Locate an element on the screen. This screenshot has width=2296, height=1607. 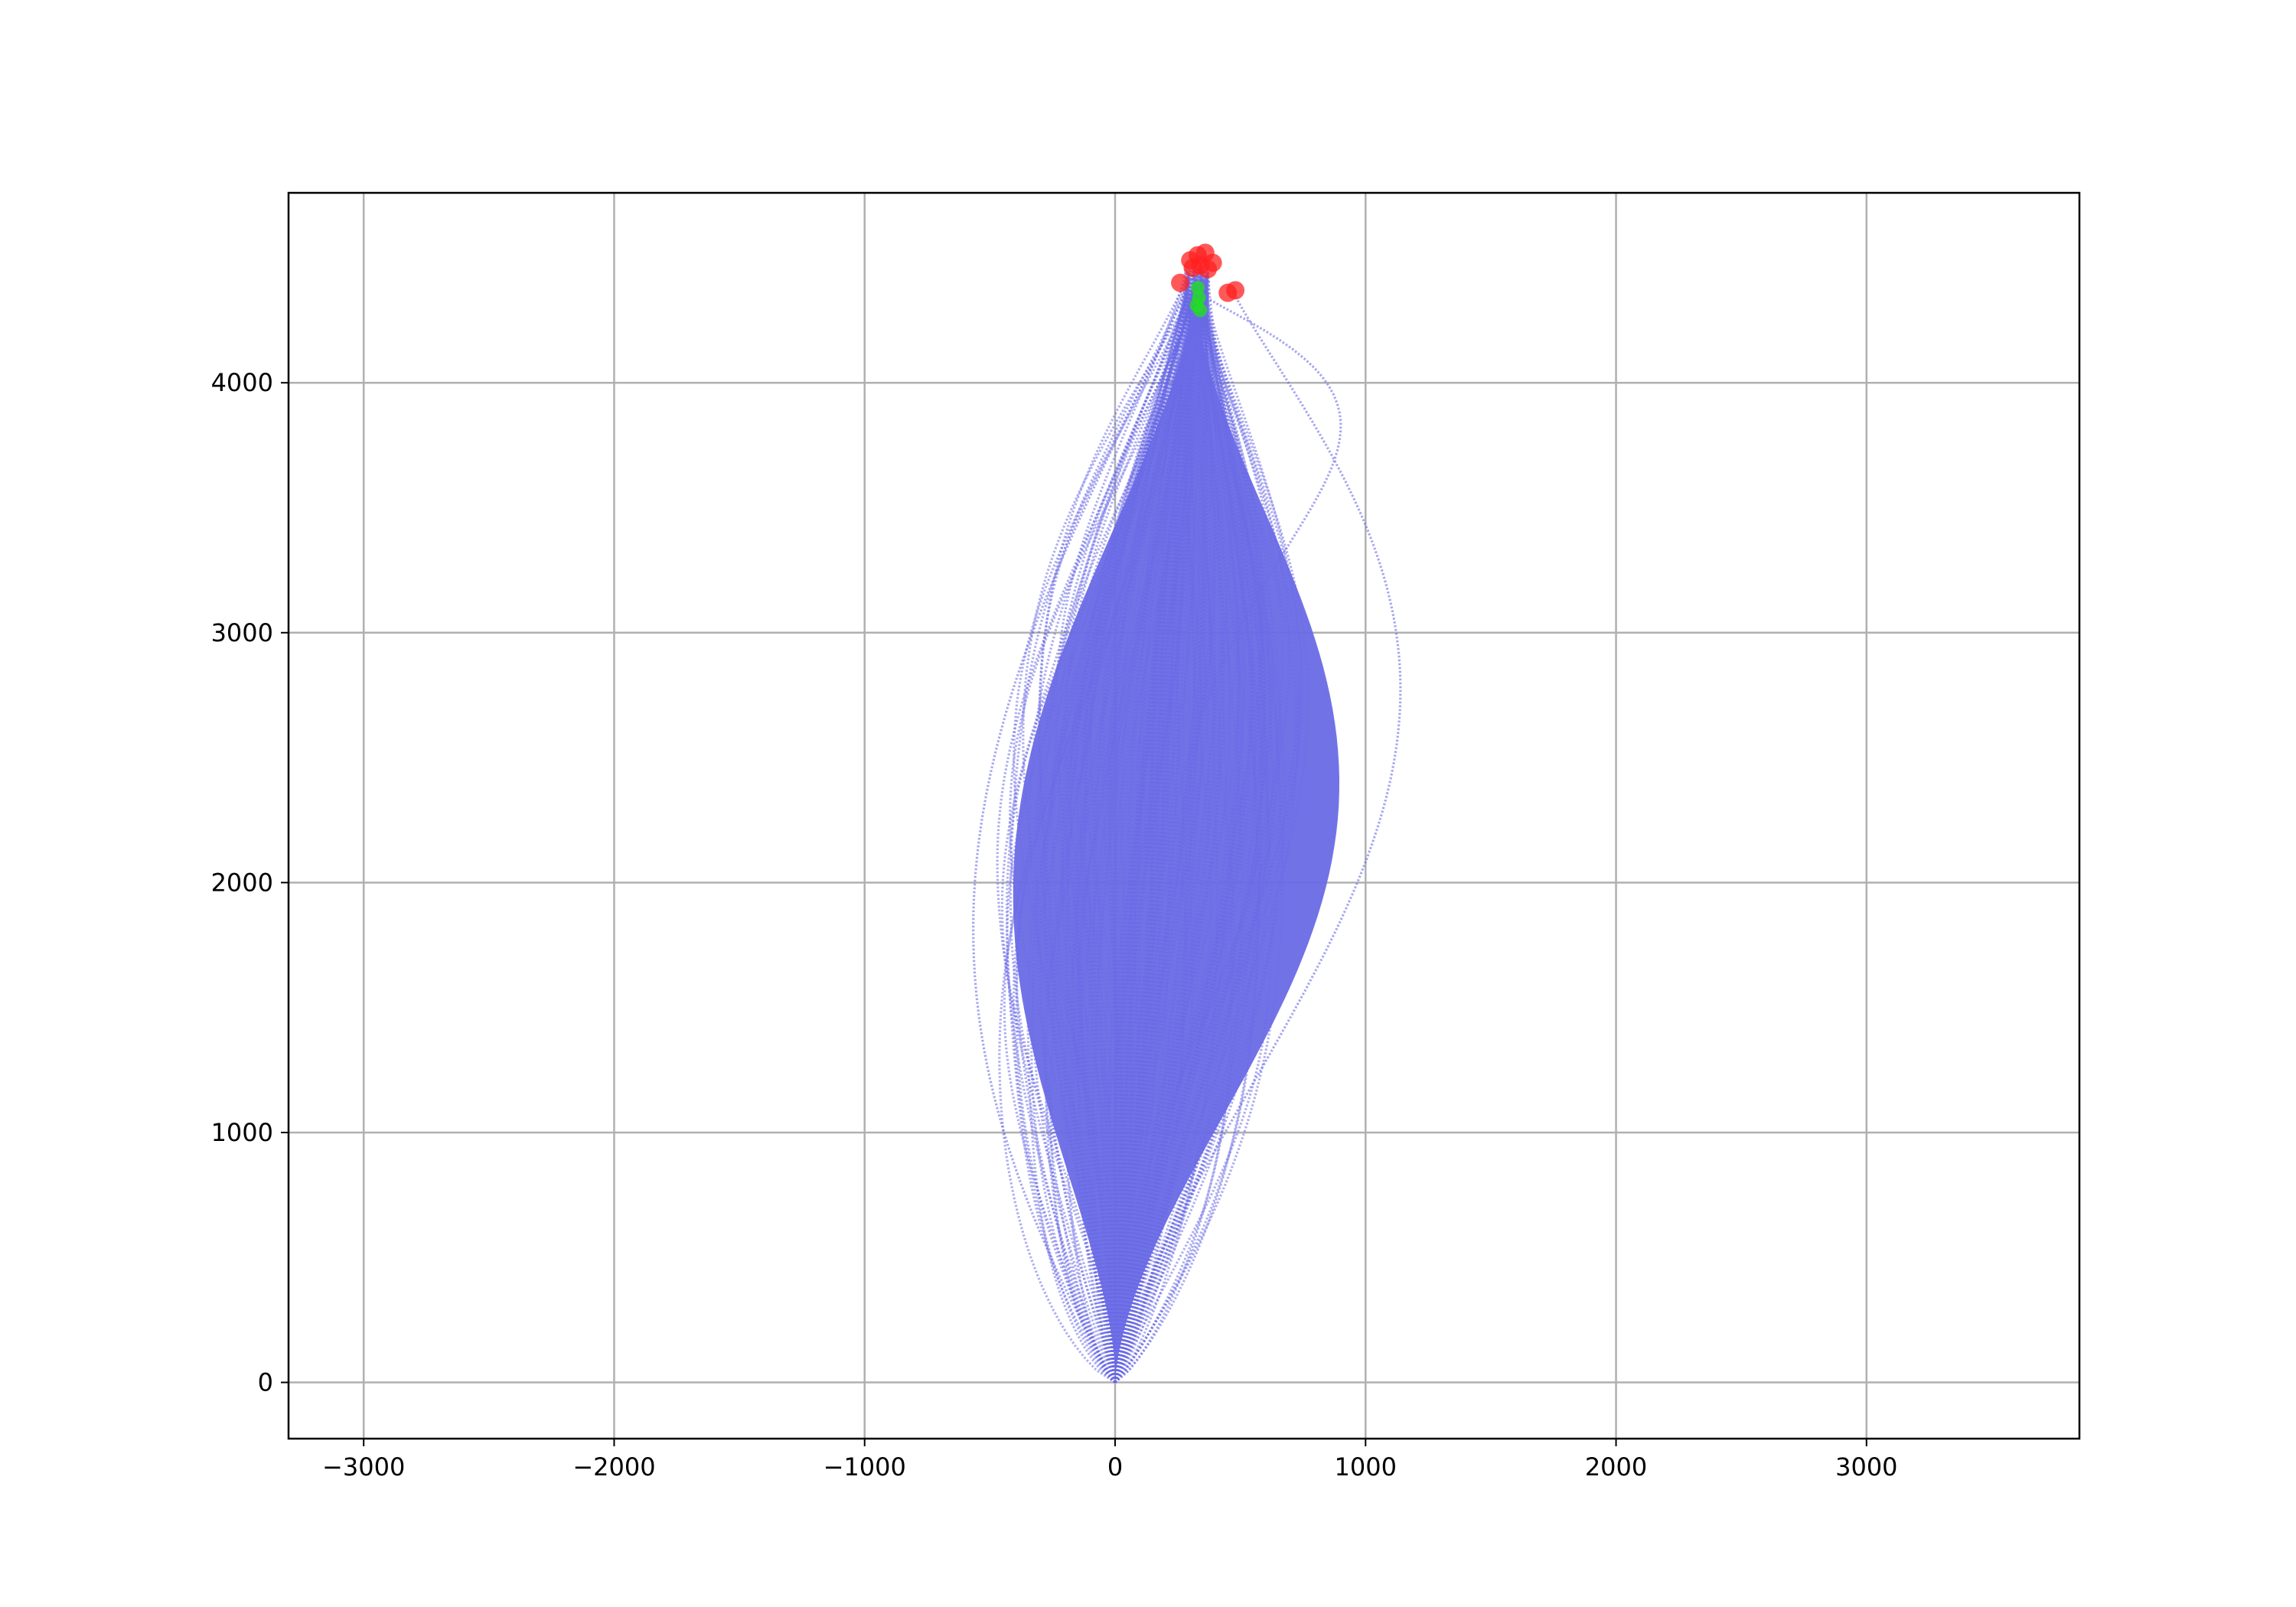
x-tick-label: 0 is located at coordinates (1115, 1467).